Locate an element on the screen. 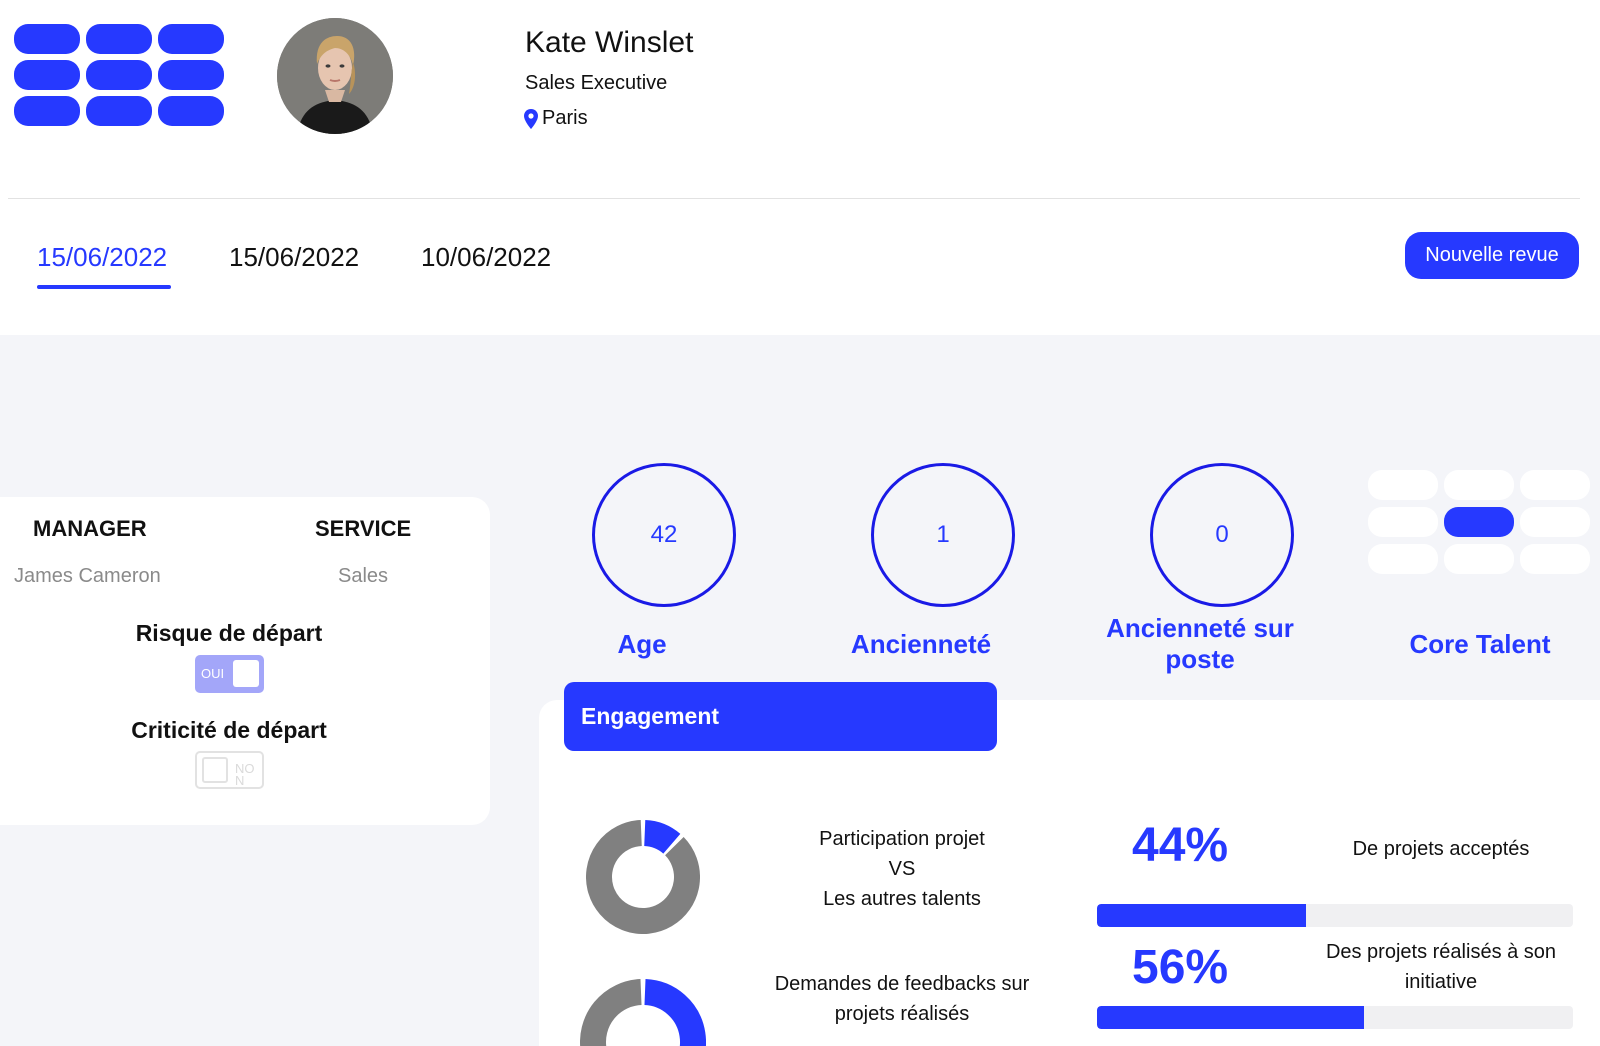 This screenshot has height=1046, width=1600. header-divider is located at coordinates (794, 198).